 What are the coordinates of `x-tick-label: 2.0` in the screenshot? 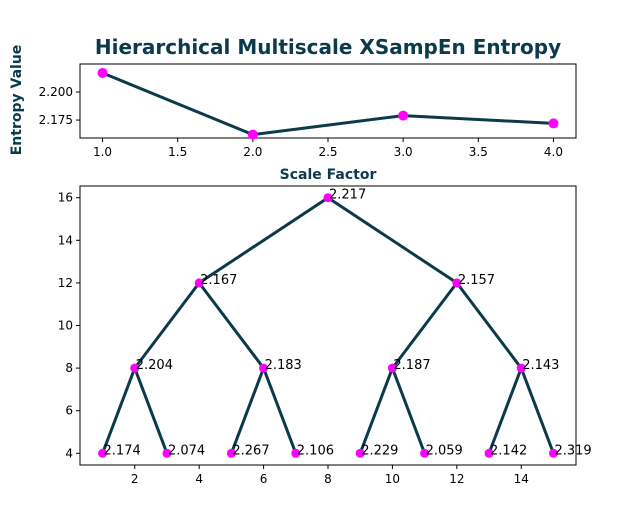 It's located at (252, 152).